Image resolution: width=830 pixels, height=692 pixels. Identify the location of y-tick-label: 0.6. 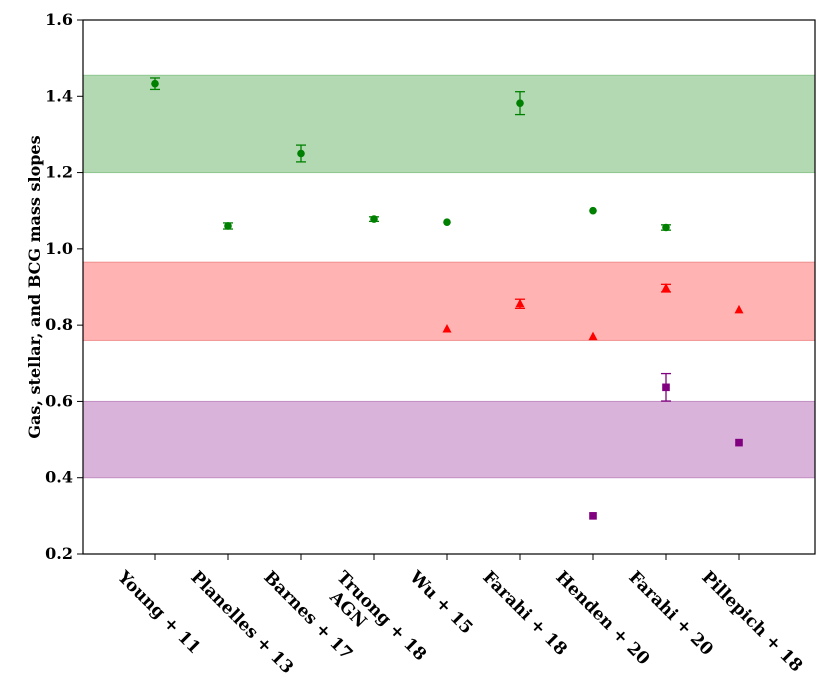
(59, 400).